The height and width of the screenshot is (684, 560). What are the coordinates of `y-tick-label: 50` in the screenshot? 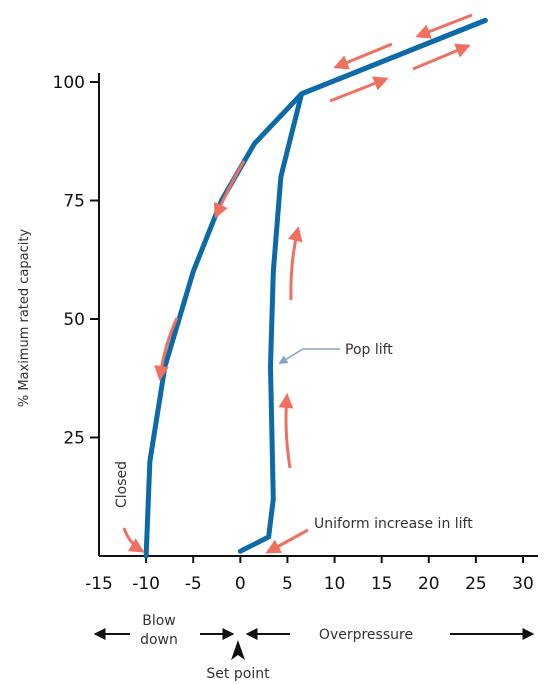 It's located at (74, 320).